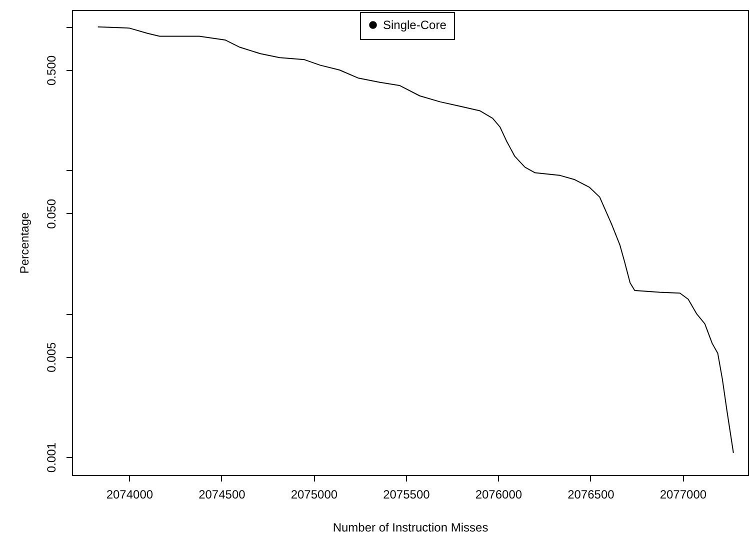 Image resolution: width=750 pixels, height=536 pixels. What do you see at coordinates (25, 243) in the screenshot?
I see `y-axis-title: Percentage` at bounding box center [25, 243].